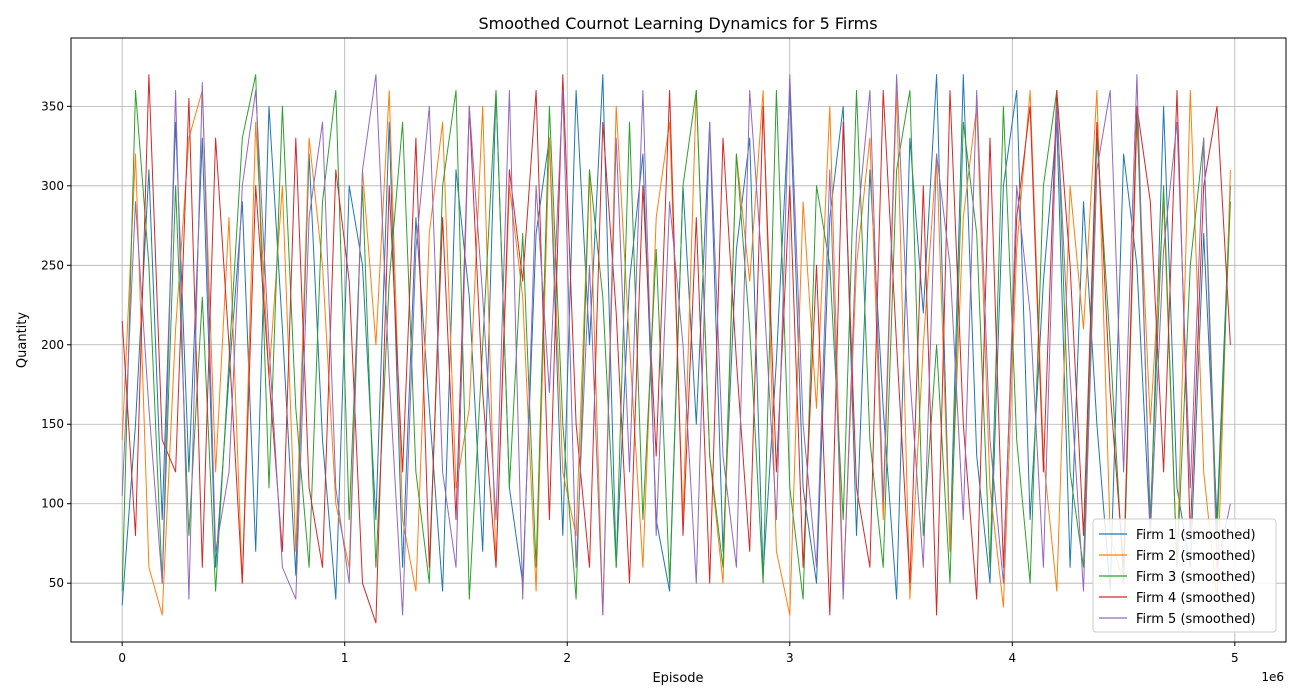 This screenshot has height=700, width=1300. I want to click on x-axis-ticks: 0 1 2 3 4 5, so click(678, 653).